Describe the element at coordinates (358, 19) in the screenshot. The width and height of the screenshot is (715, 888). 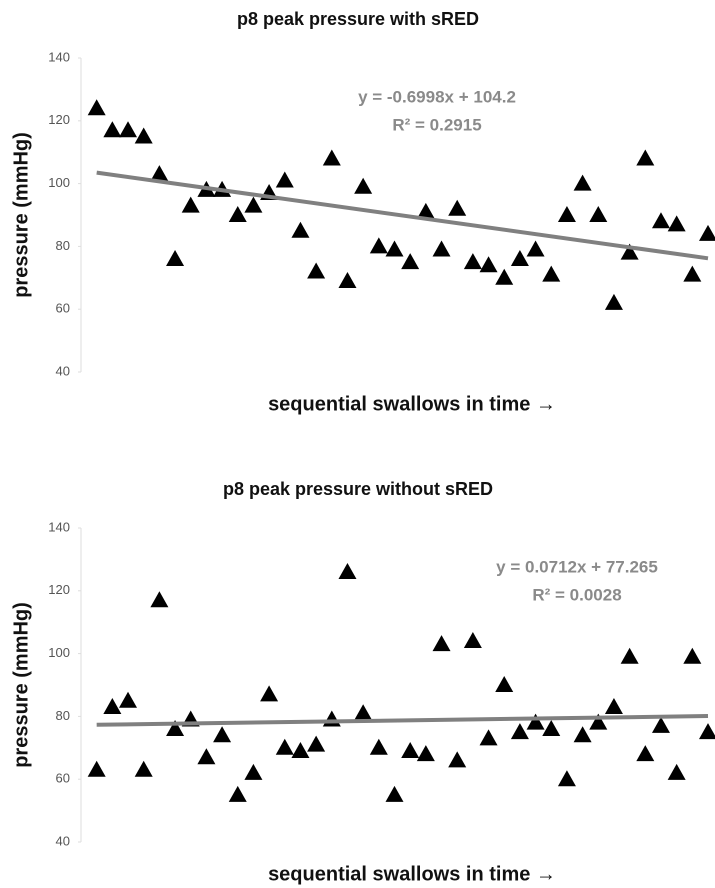
I see `chart-title: p8 peak pressure with sRED` at that location.